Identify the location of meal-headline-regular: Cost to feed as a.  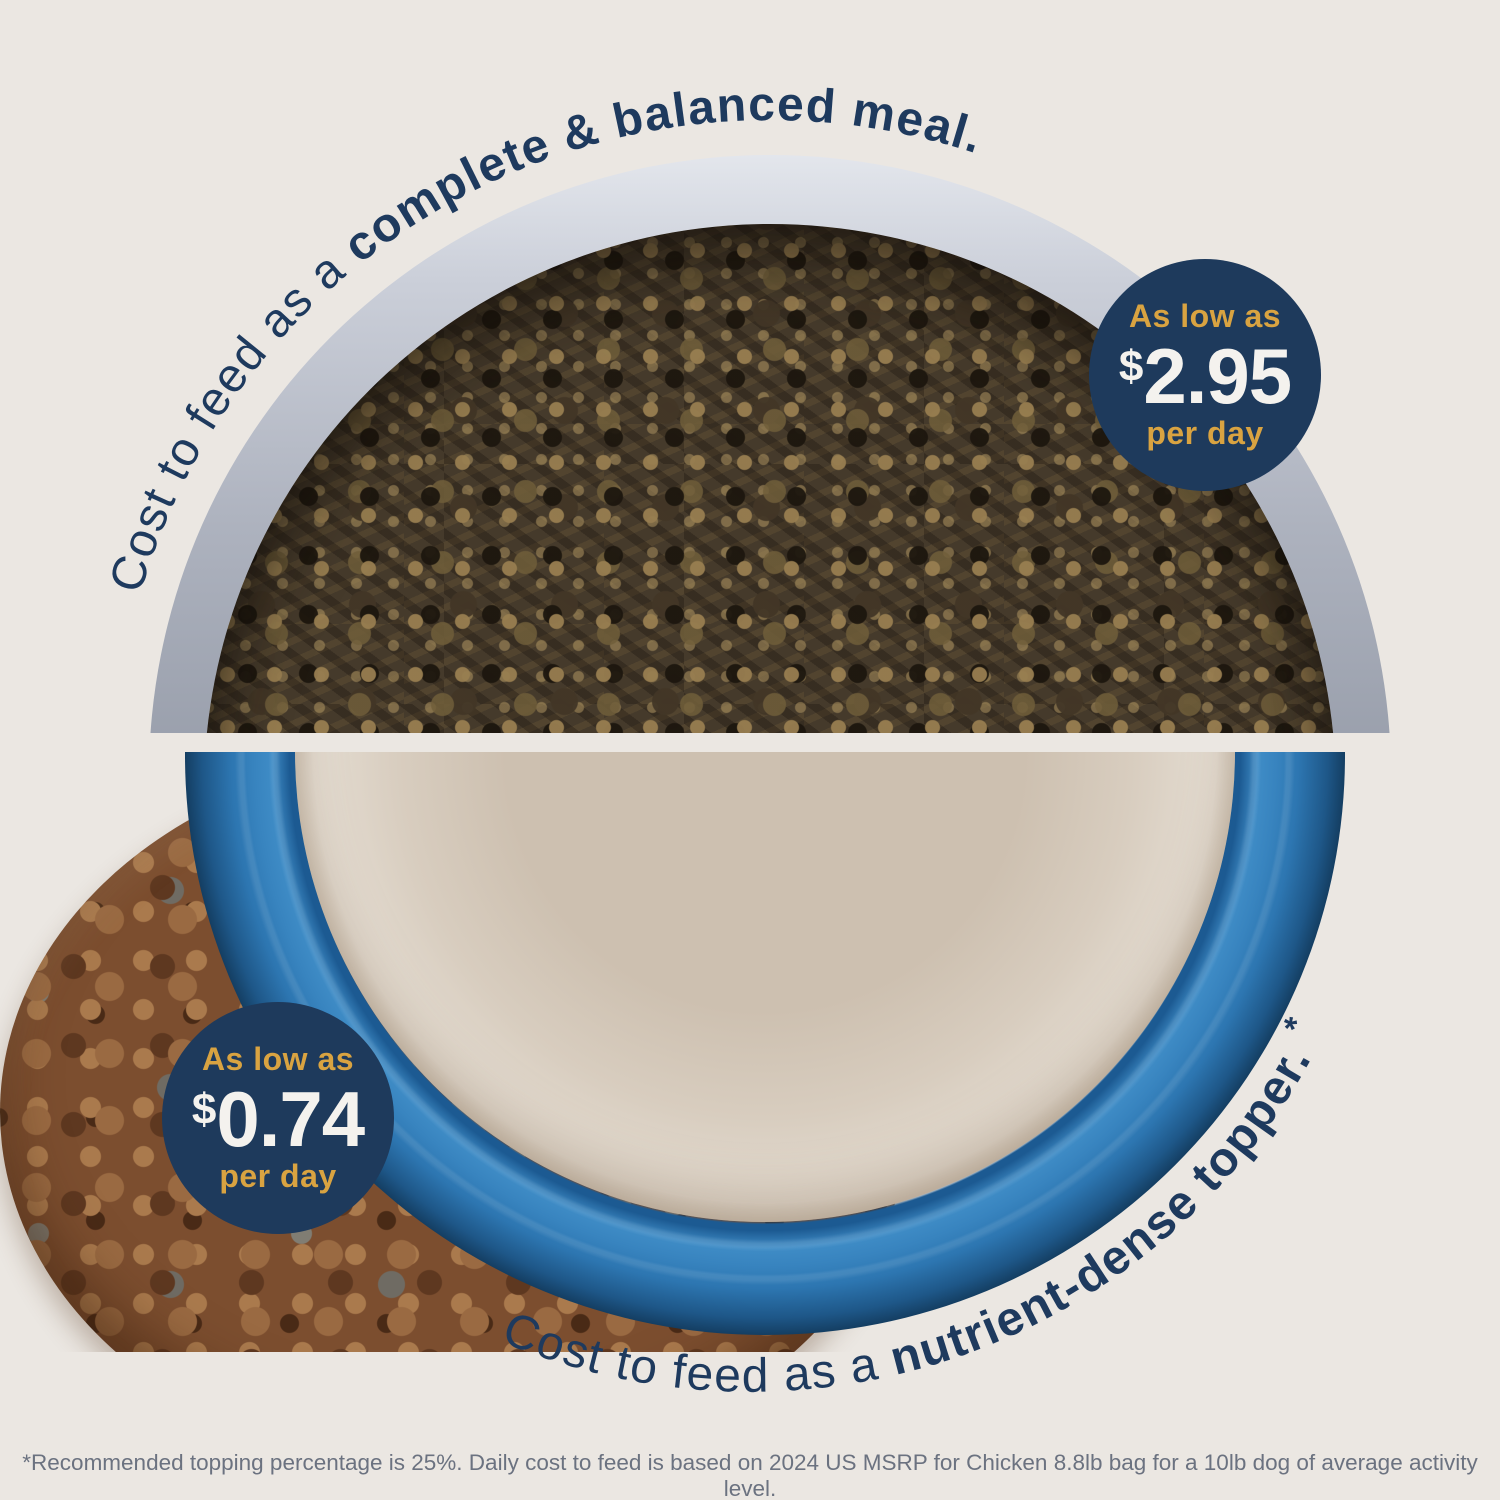
(233, 415).